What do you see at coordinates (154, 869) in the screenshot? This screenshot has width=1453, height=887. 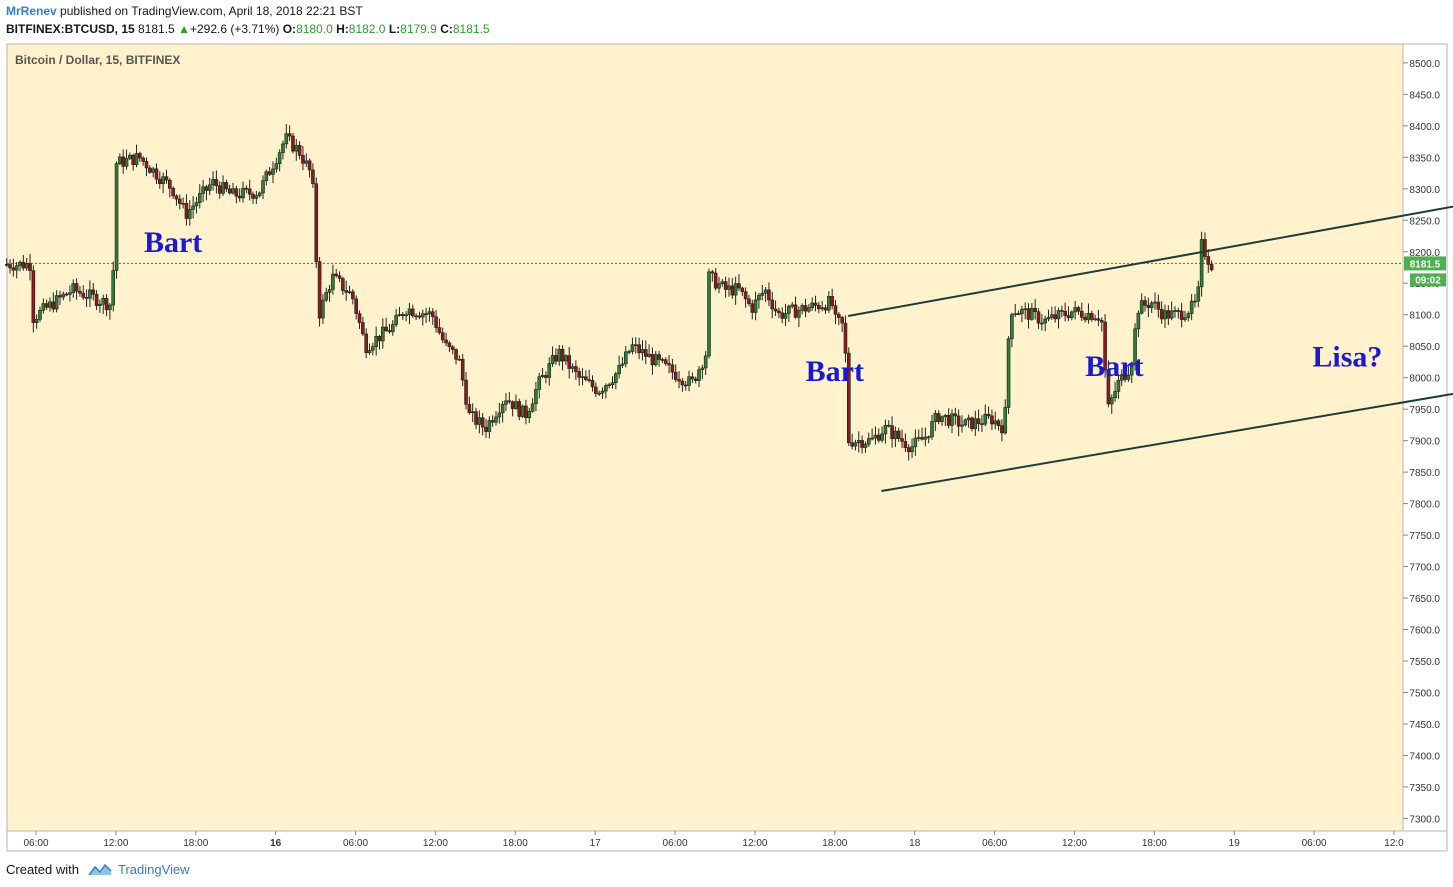 I see `tradingview-brand-link: TradingView` at bounding box center [154, 869].